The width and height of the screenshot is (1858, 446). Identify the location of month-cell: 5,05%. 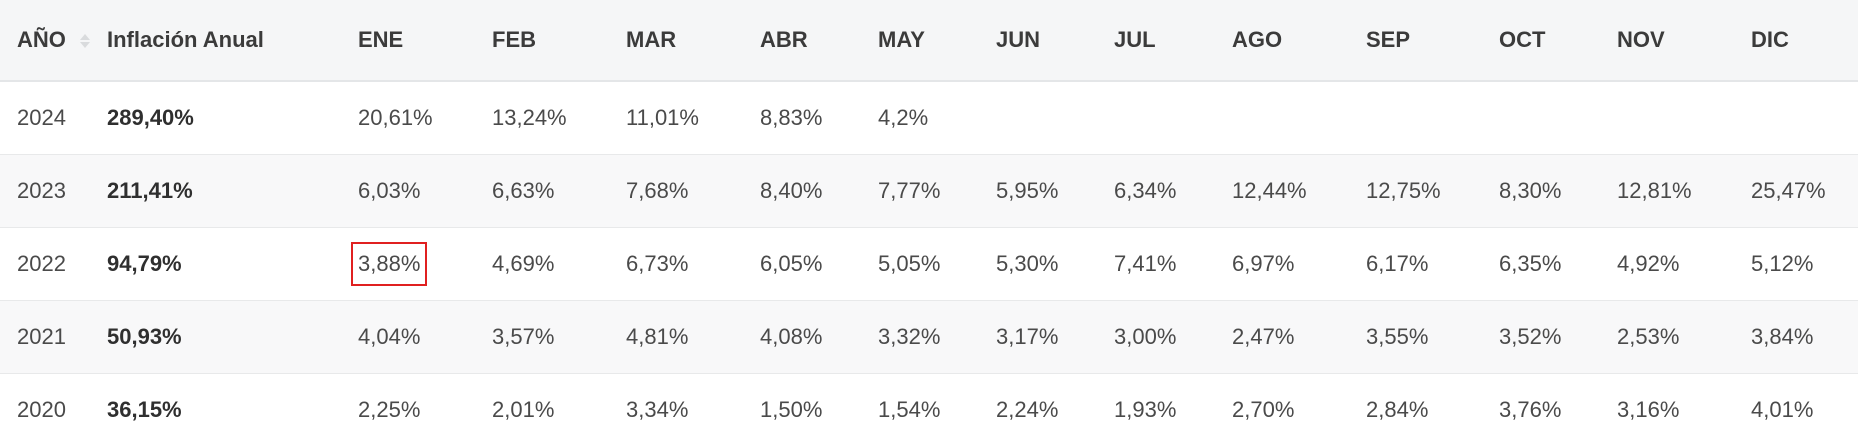
(909, 263).